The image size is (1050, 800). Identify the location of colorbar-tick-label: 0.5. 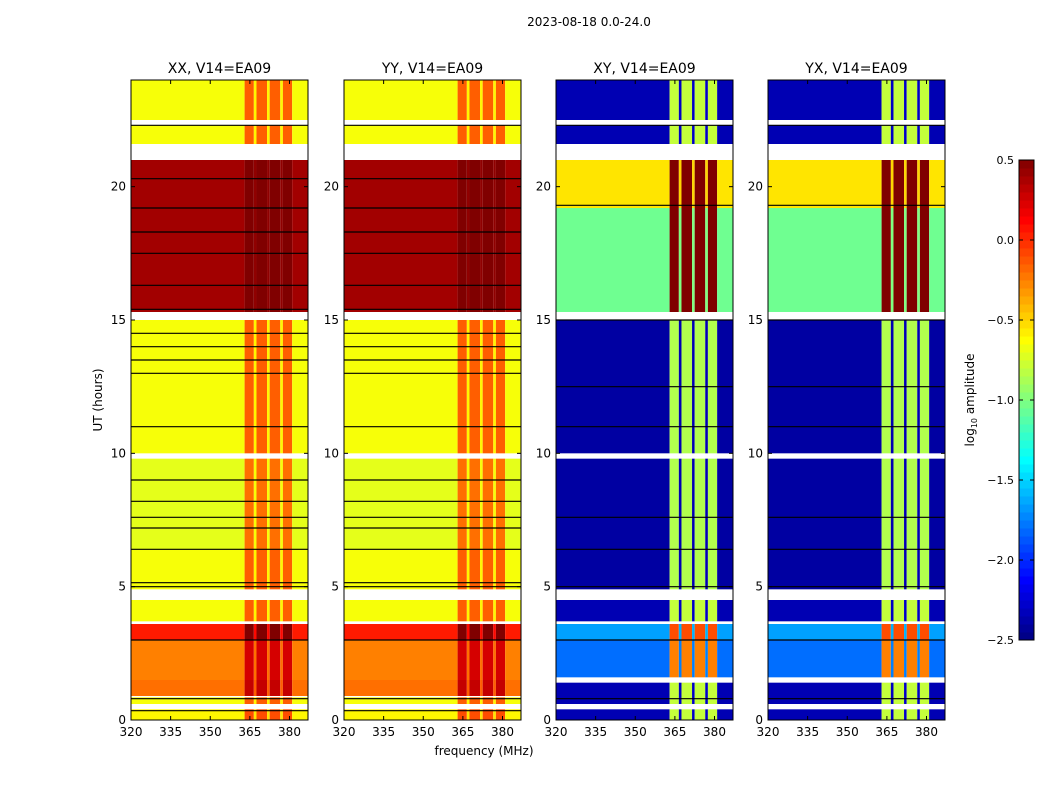
(1006, 160).